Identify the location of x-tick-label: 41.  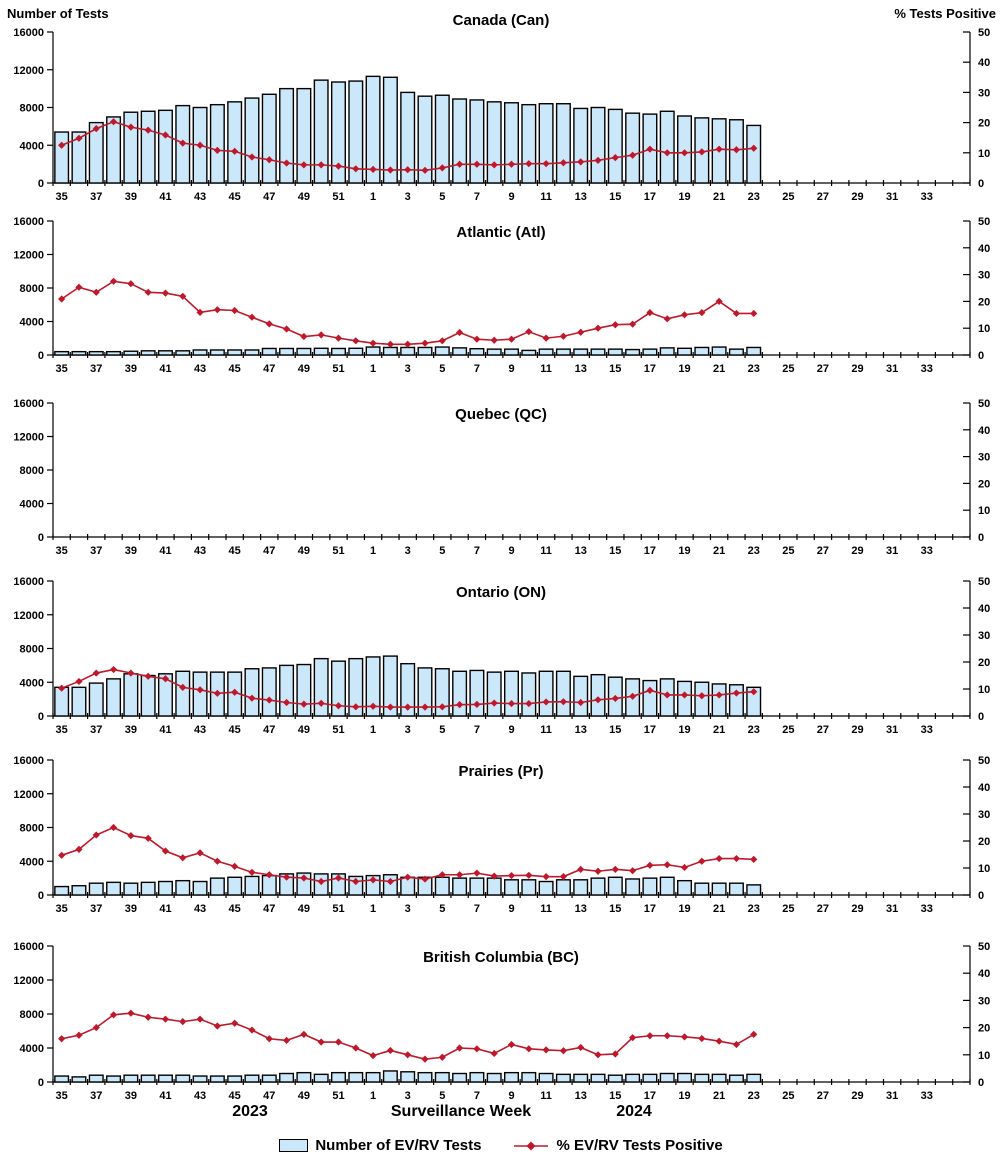
(165, 551).